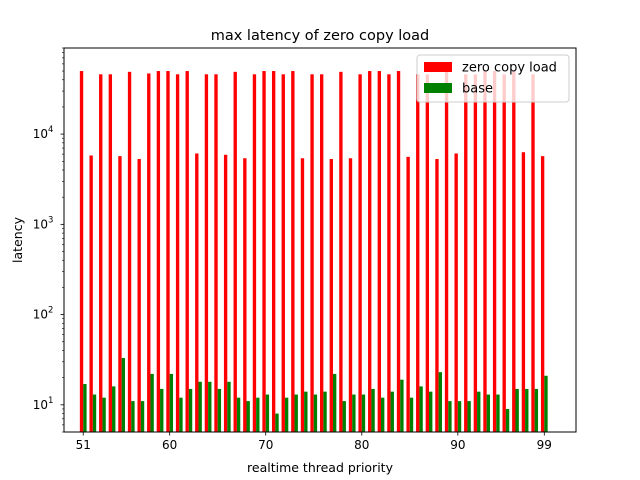  I want to click on y-tick-label-1000: 10, so click(40, 224).